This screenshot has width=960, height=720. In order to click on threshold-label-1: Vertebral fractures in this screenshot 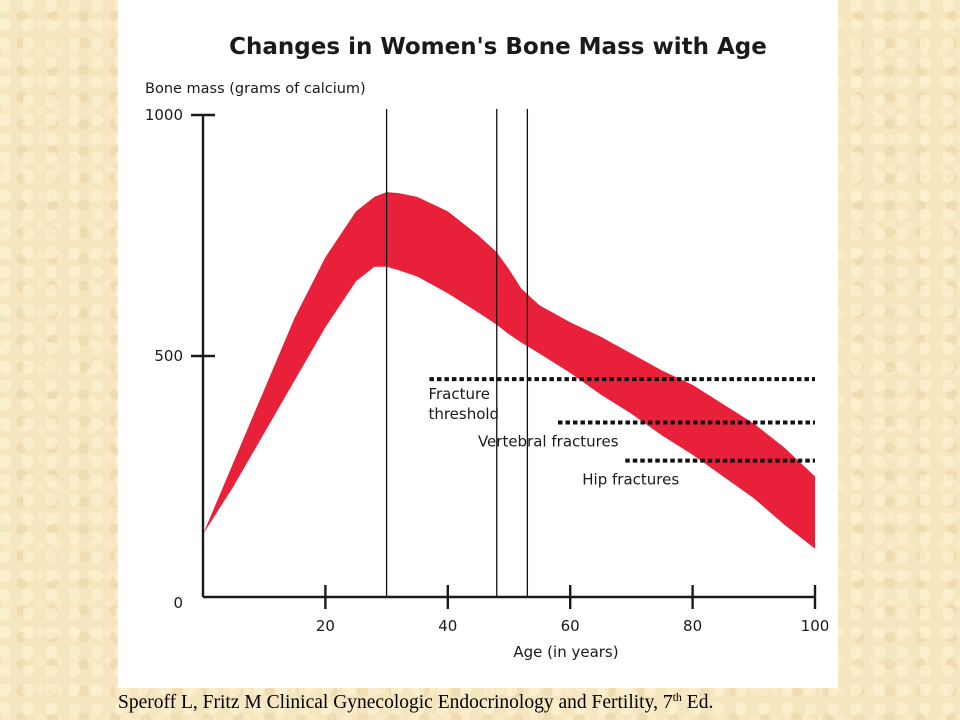, I will do `click(548, 442)`.